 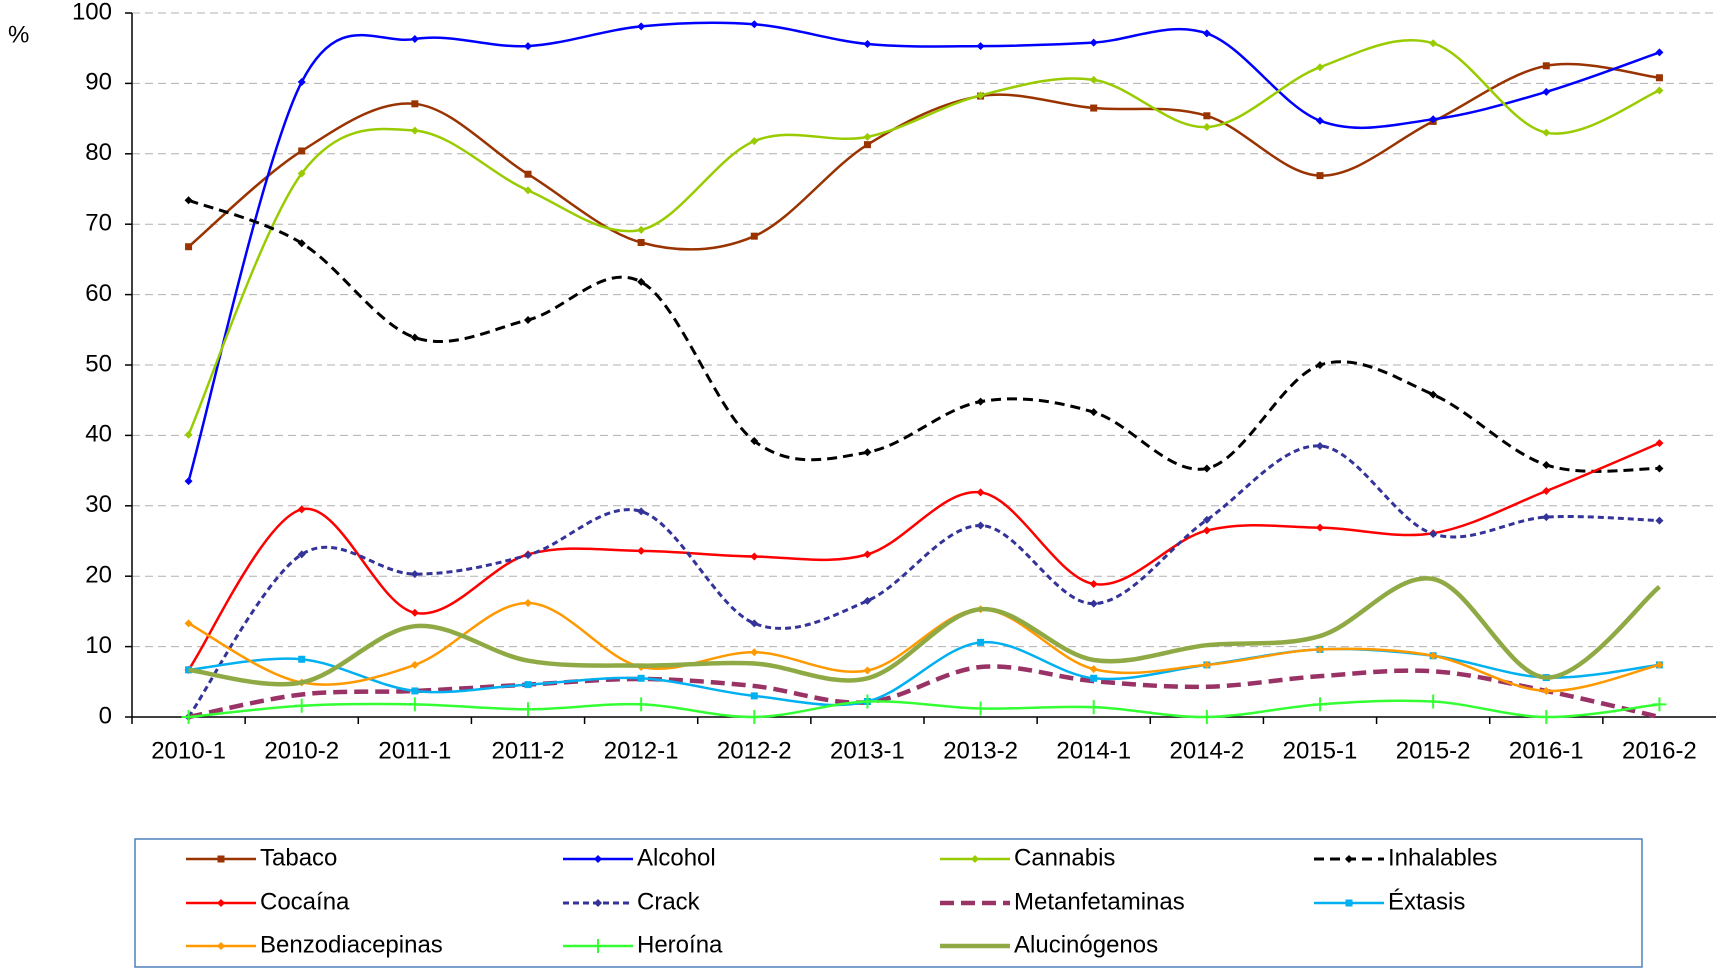 What do you see at coordinates (528, 750) in the screenshot?
I see `x-tick-label: 2011-2` at bounding box center [528, 750].